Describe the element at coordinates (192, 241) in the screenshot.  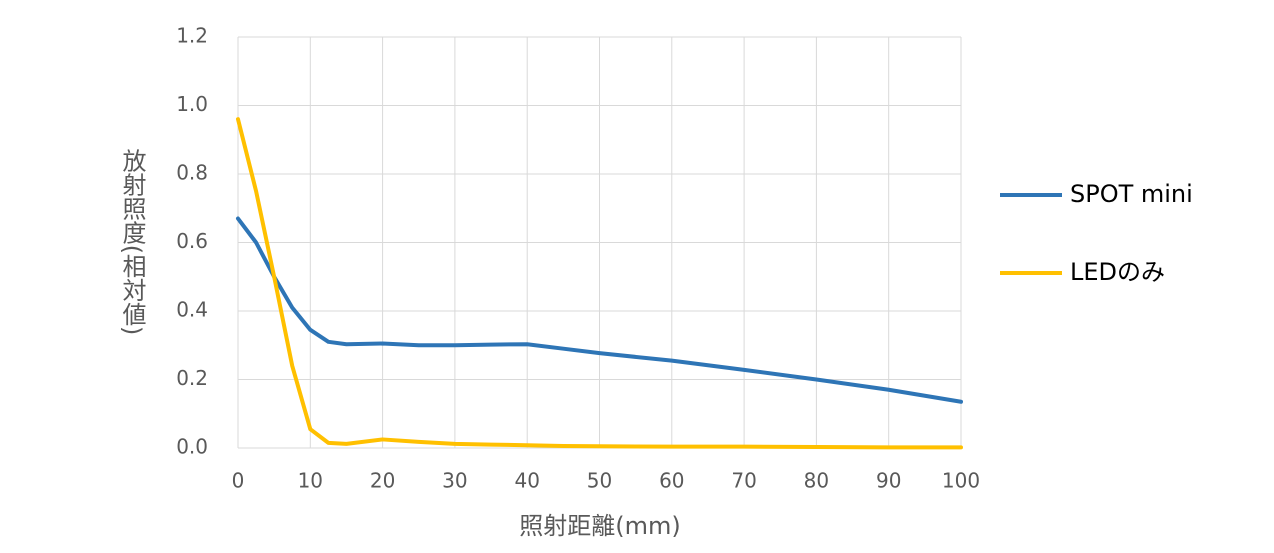
I see `y-tick-label: 0.6` at that location.